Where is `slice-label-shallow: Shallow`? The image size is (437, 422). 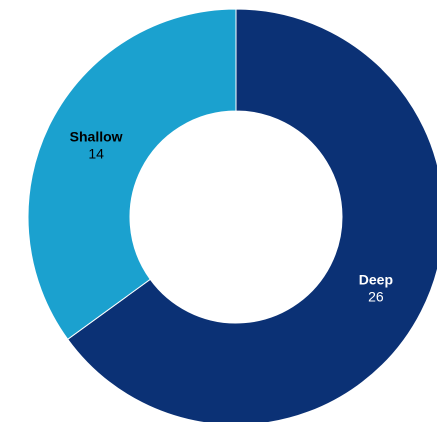 slice-label-shallow: Shallow is located at coordinates (96, 137).